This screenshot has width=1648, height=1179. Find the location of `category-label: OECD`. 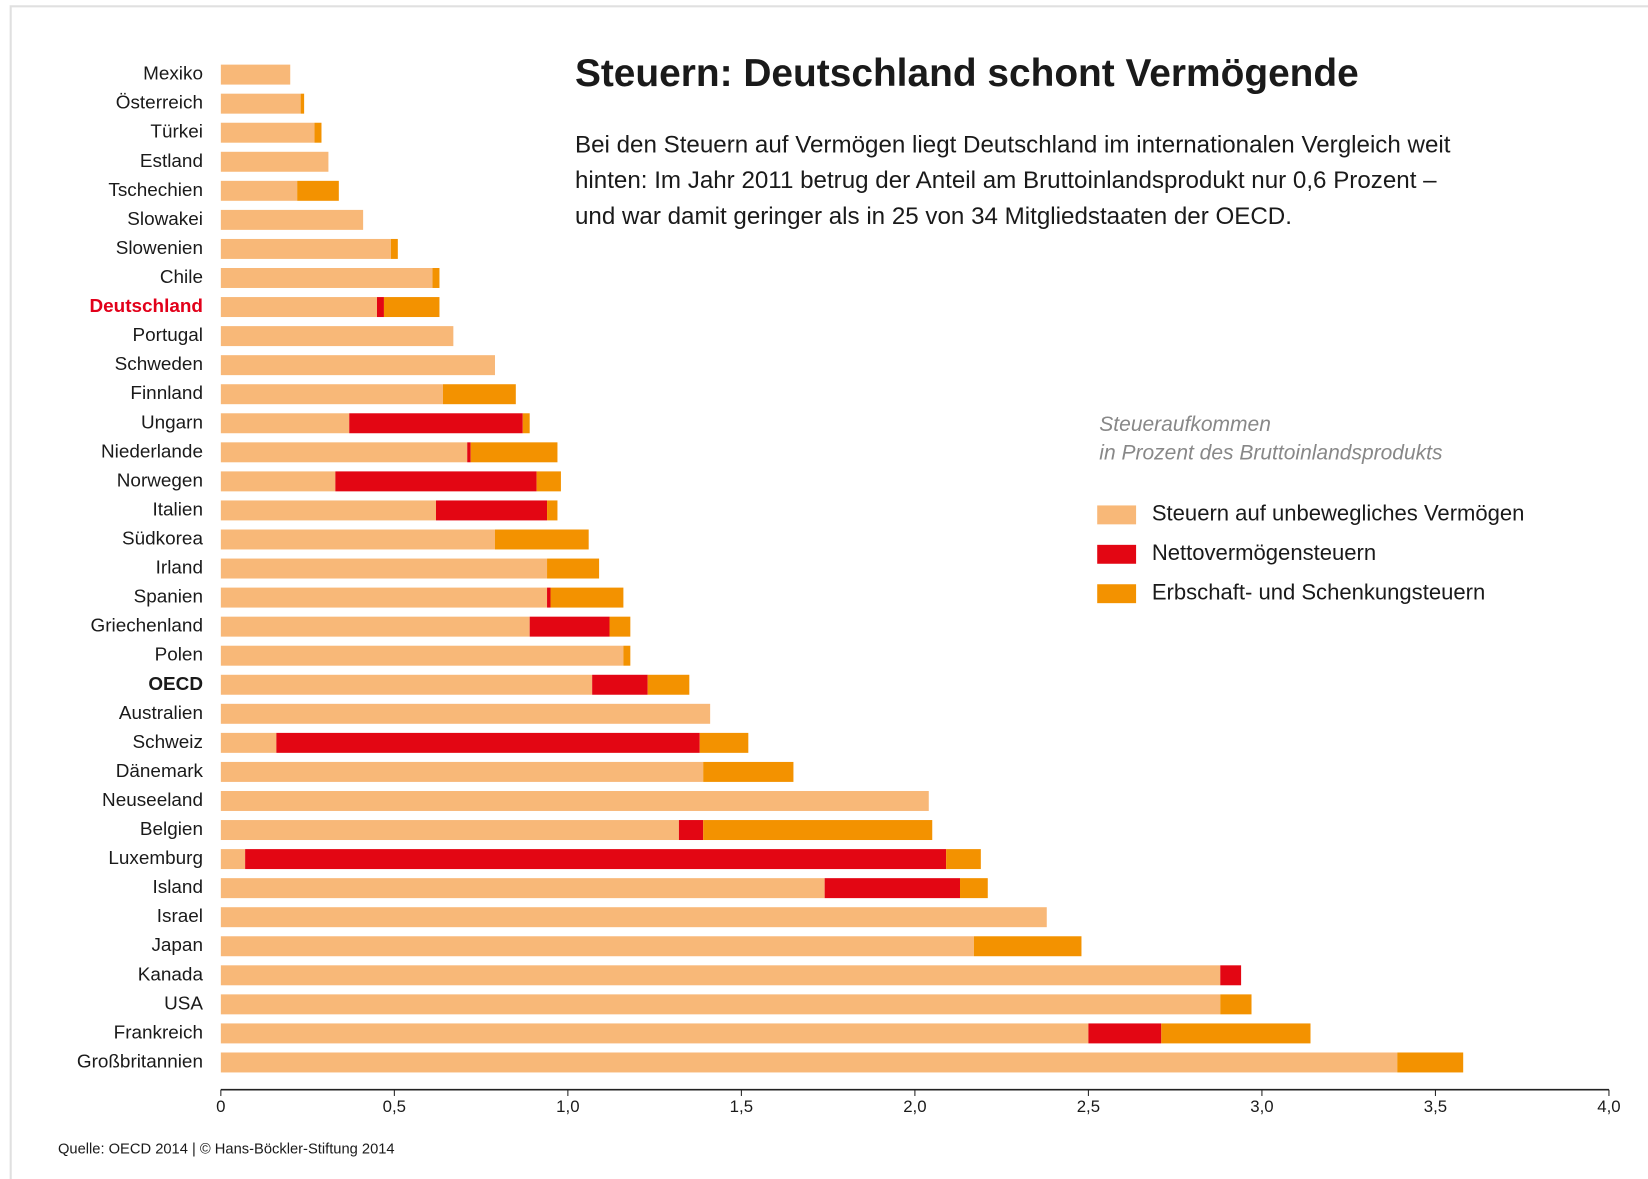

category-label: OECD is located at coordinates (175, 684).